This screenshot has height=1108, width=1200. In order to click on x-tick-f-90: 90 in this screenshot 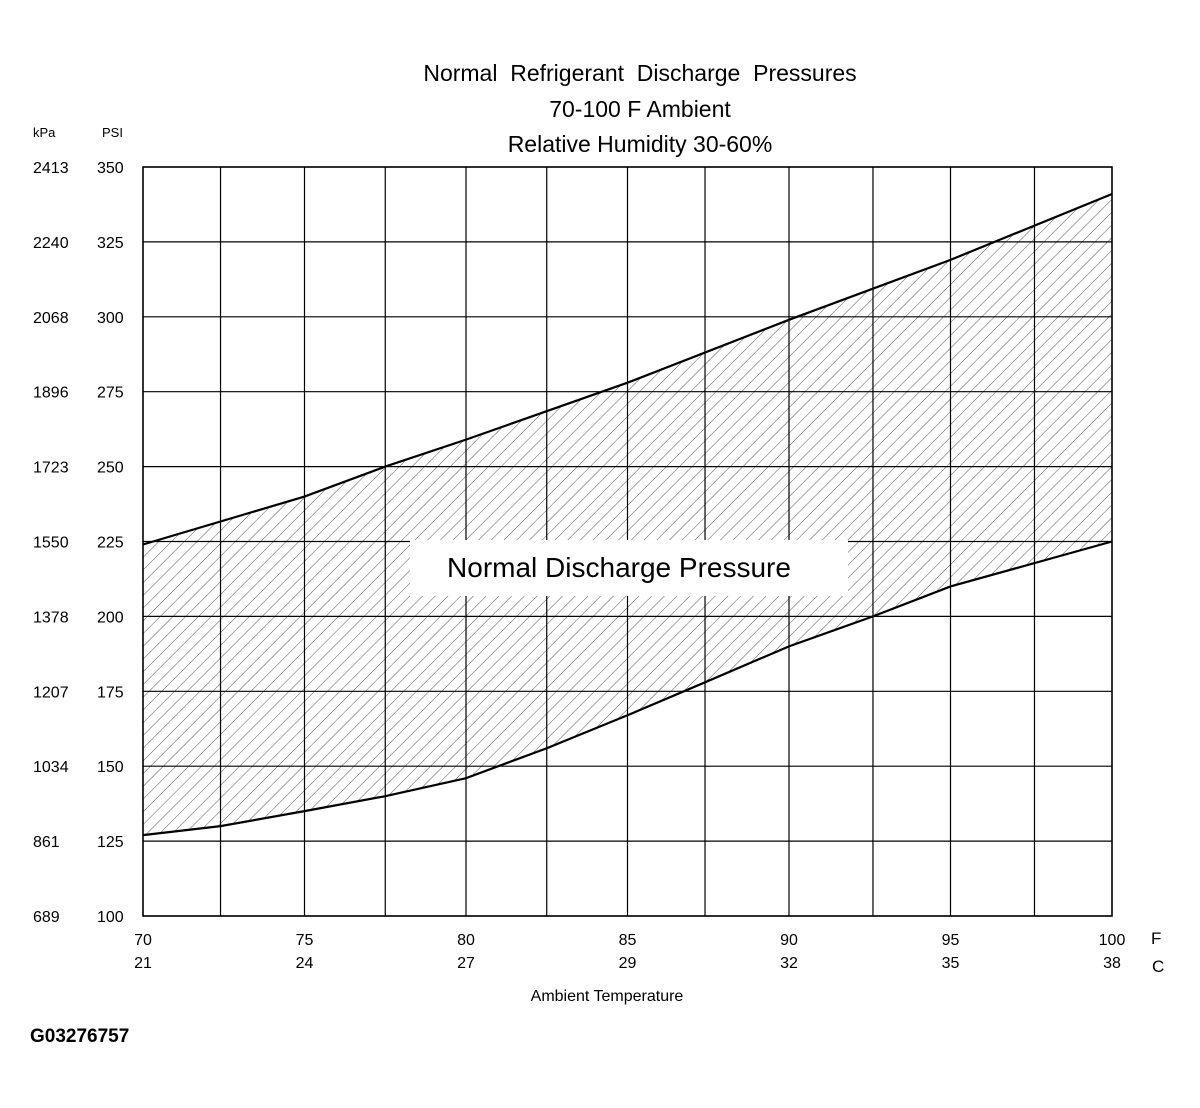, I will do `click(789, 940)`.